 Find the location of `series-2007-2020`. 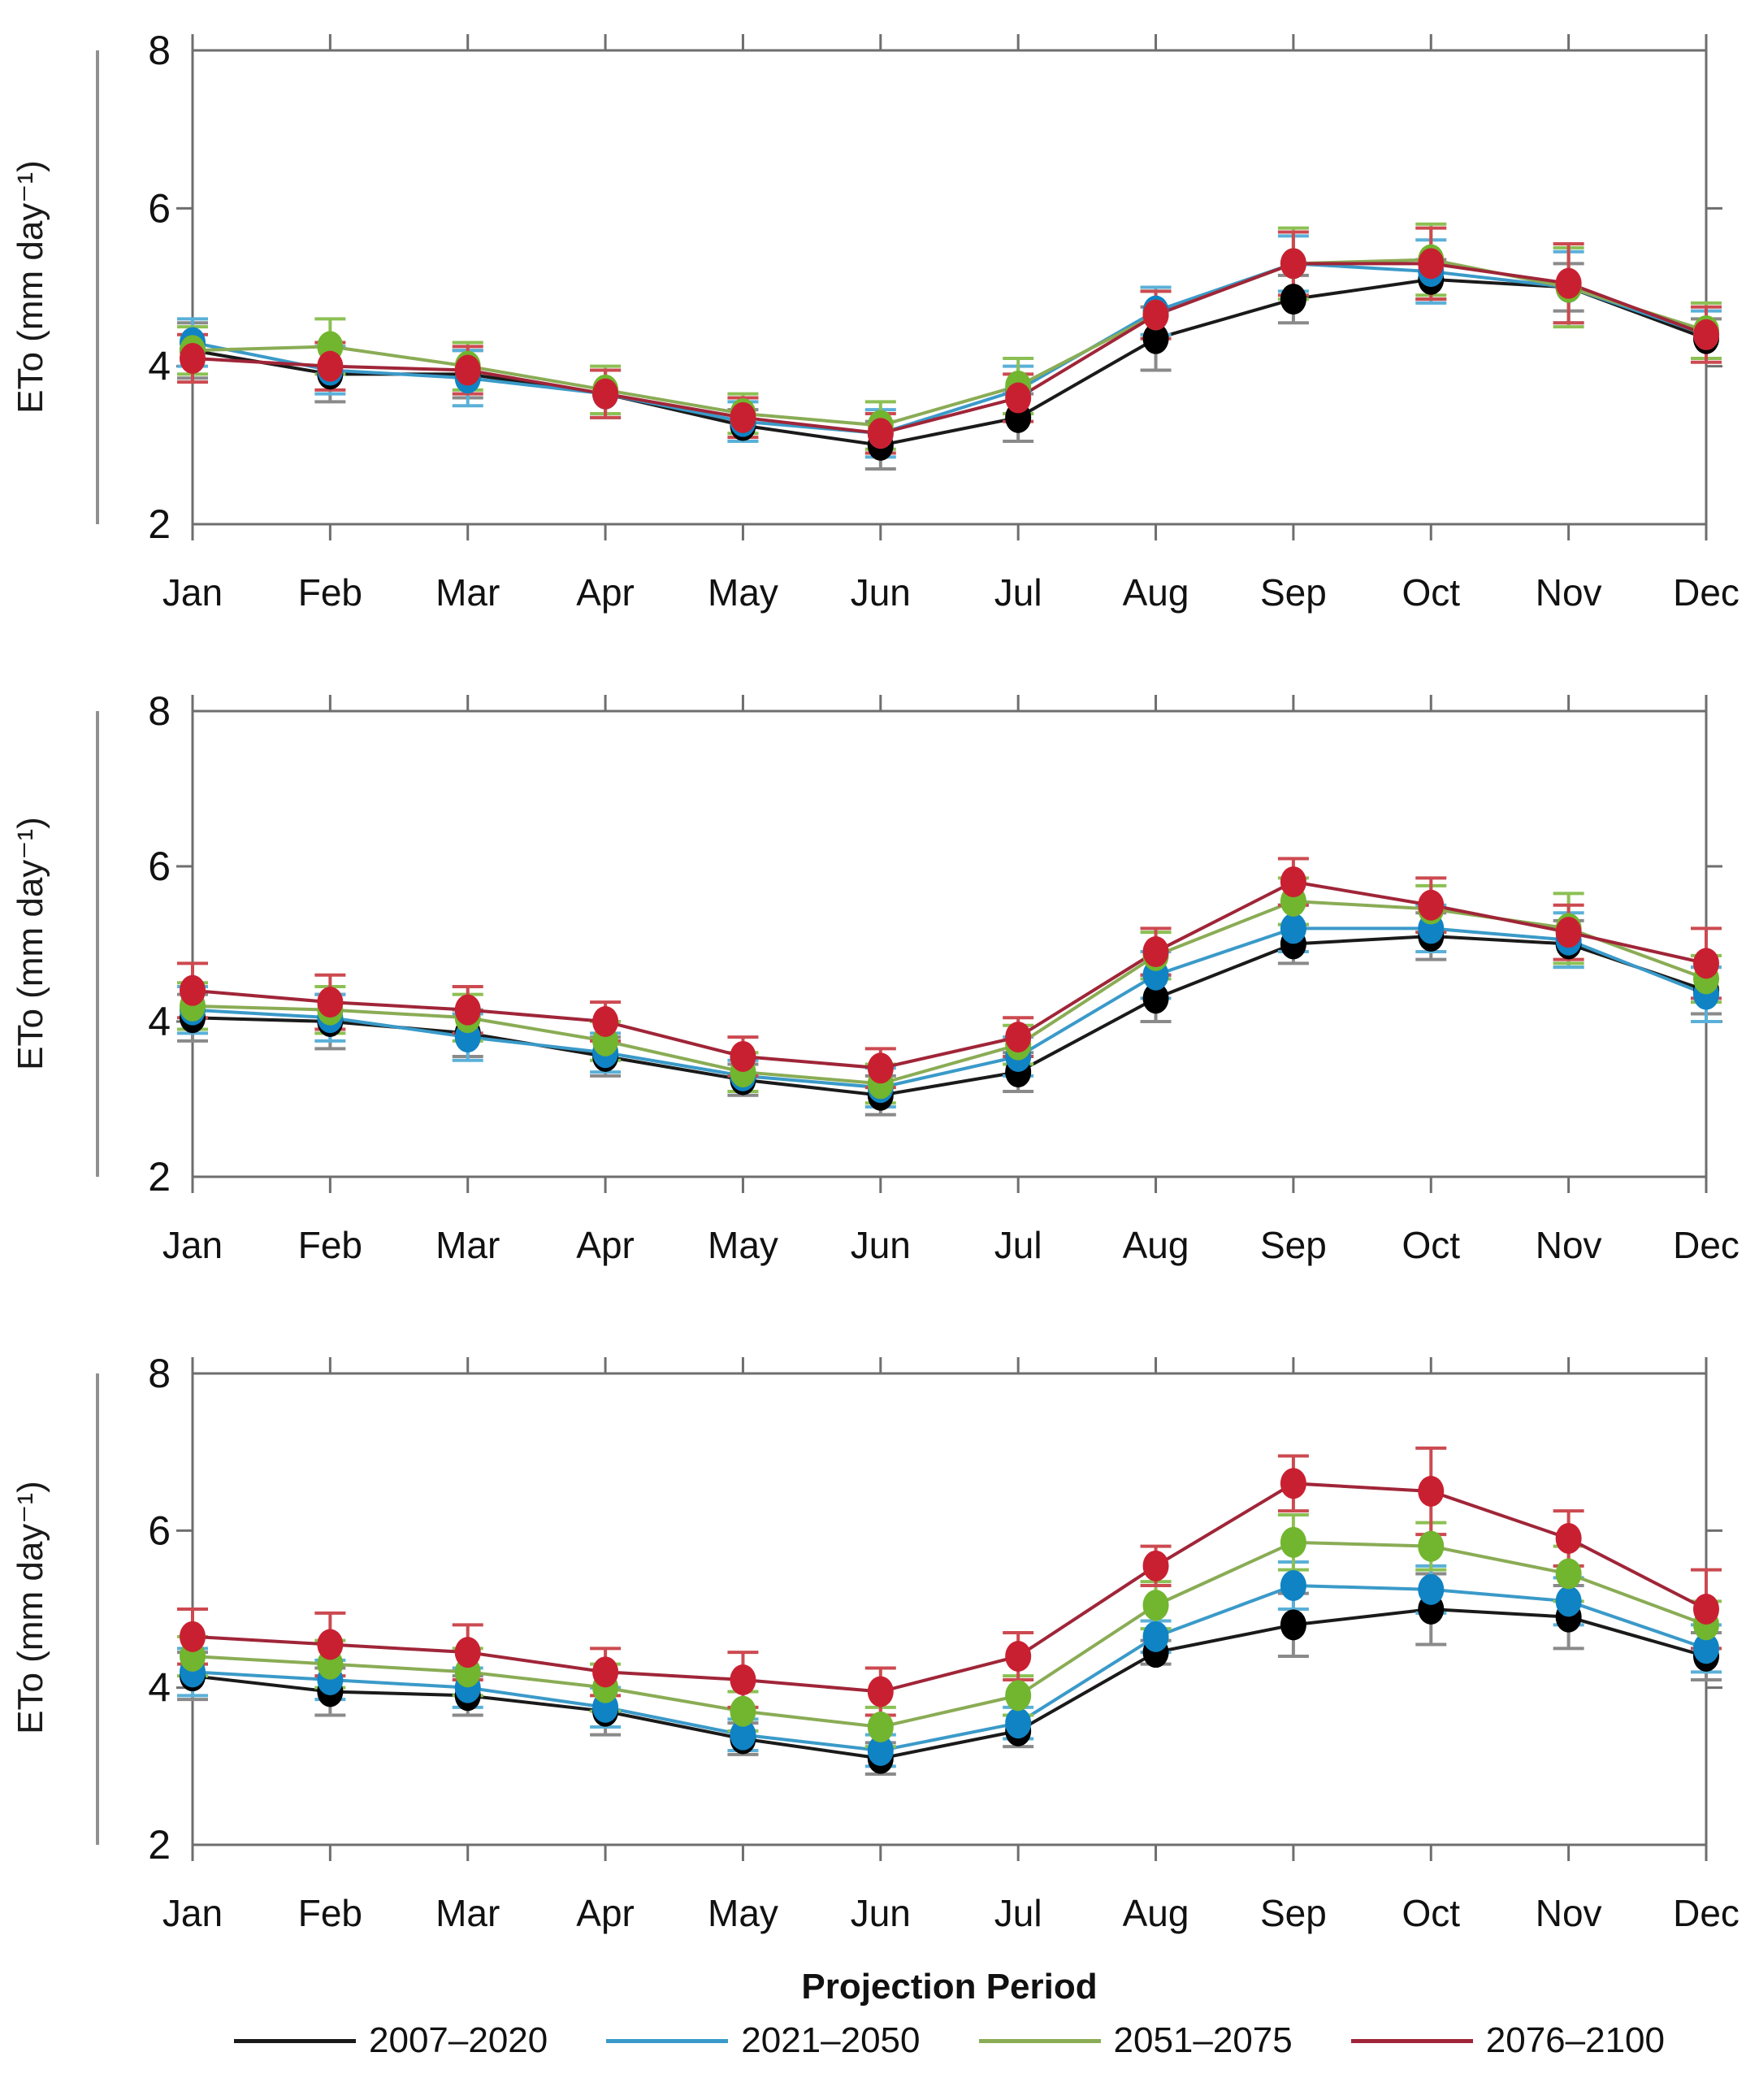

series-2007-2020 is located at coordinates (949, 364).